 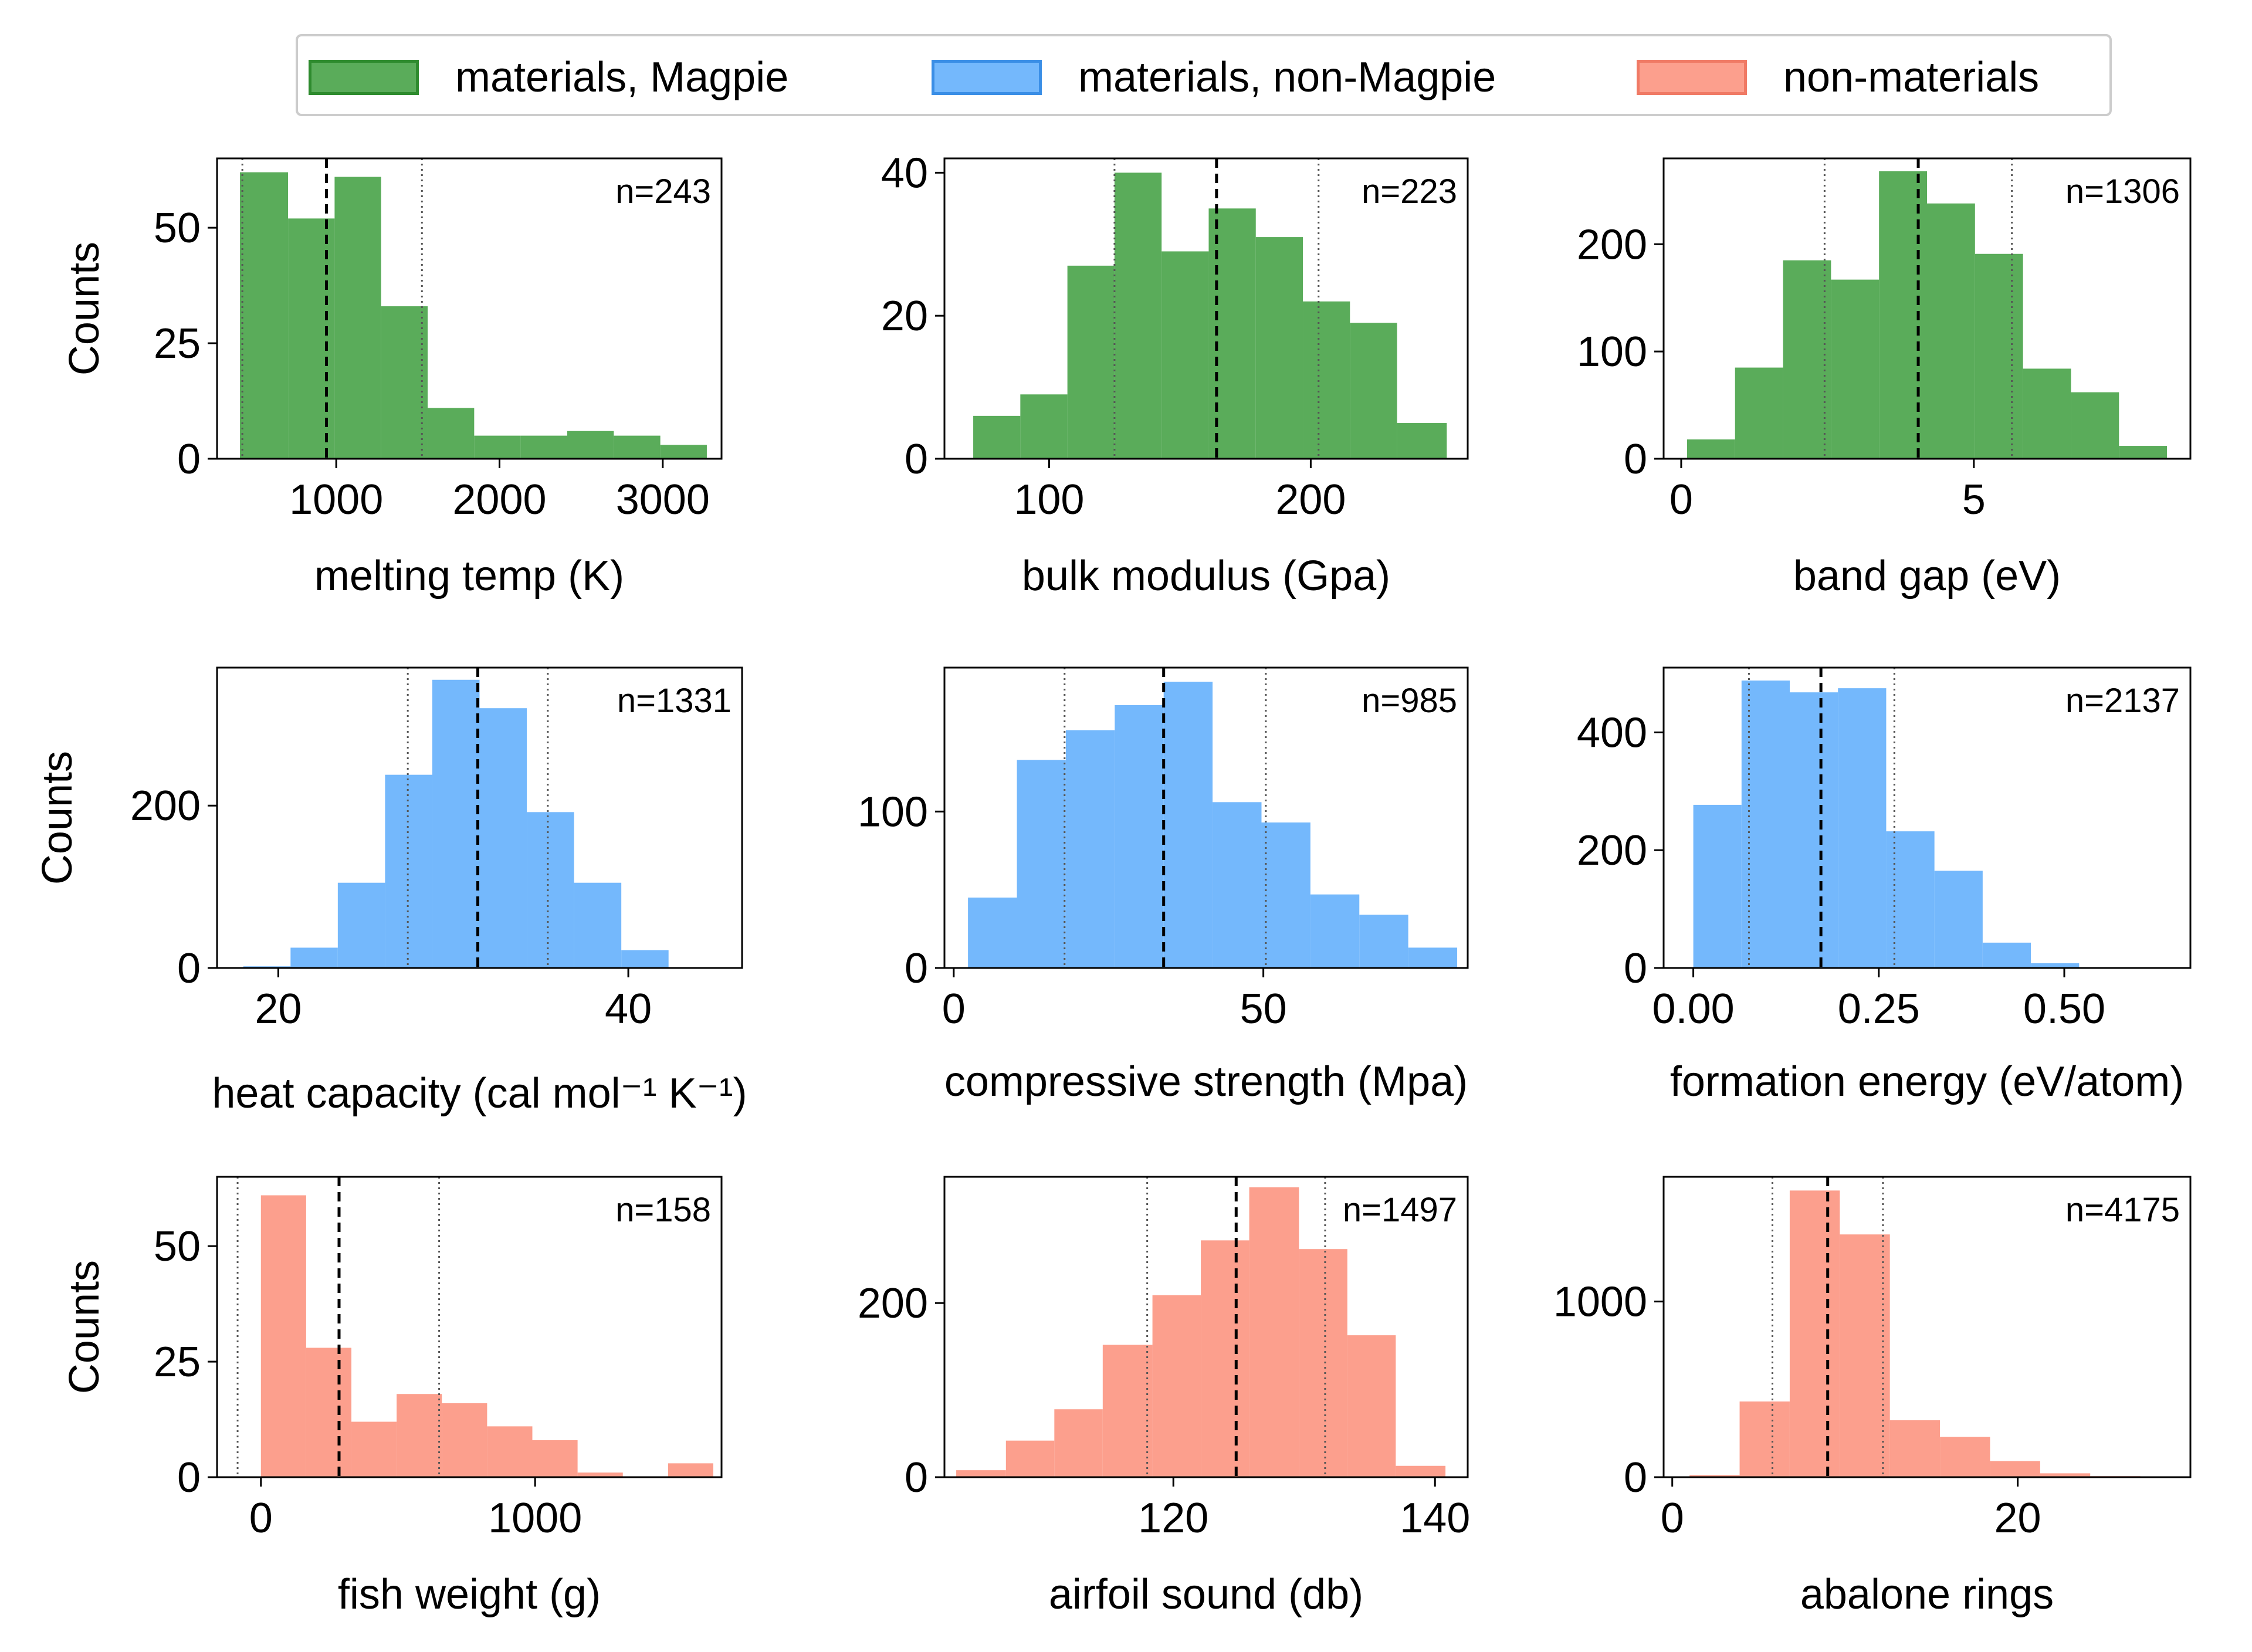 What do you see at coordinates (1879, 1009) in the screenshot?
I see `x-tick-label: 0.25` at bounding box center [1879, 1009].